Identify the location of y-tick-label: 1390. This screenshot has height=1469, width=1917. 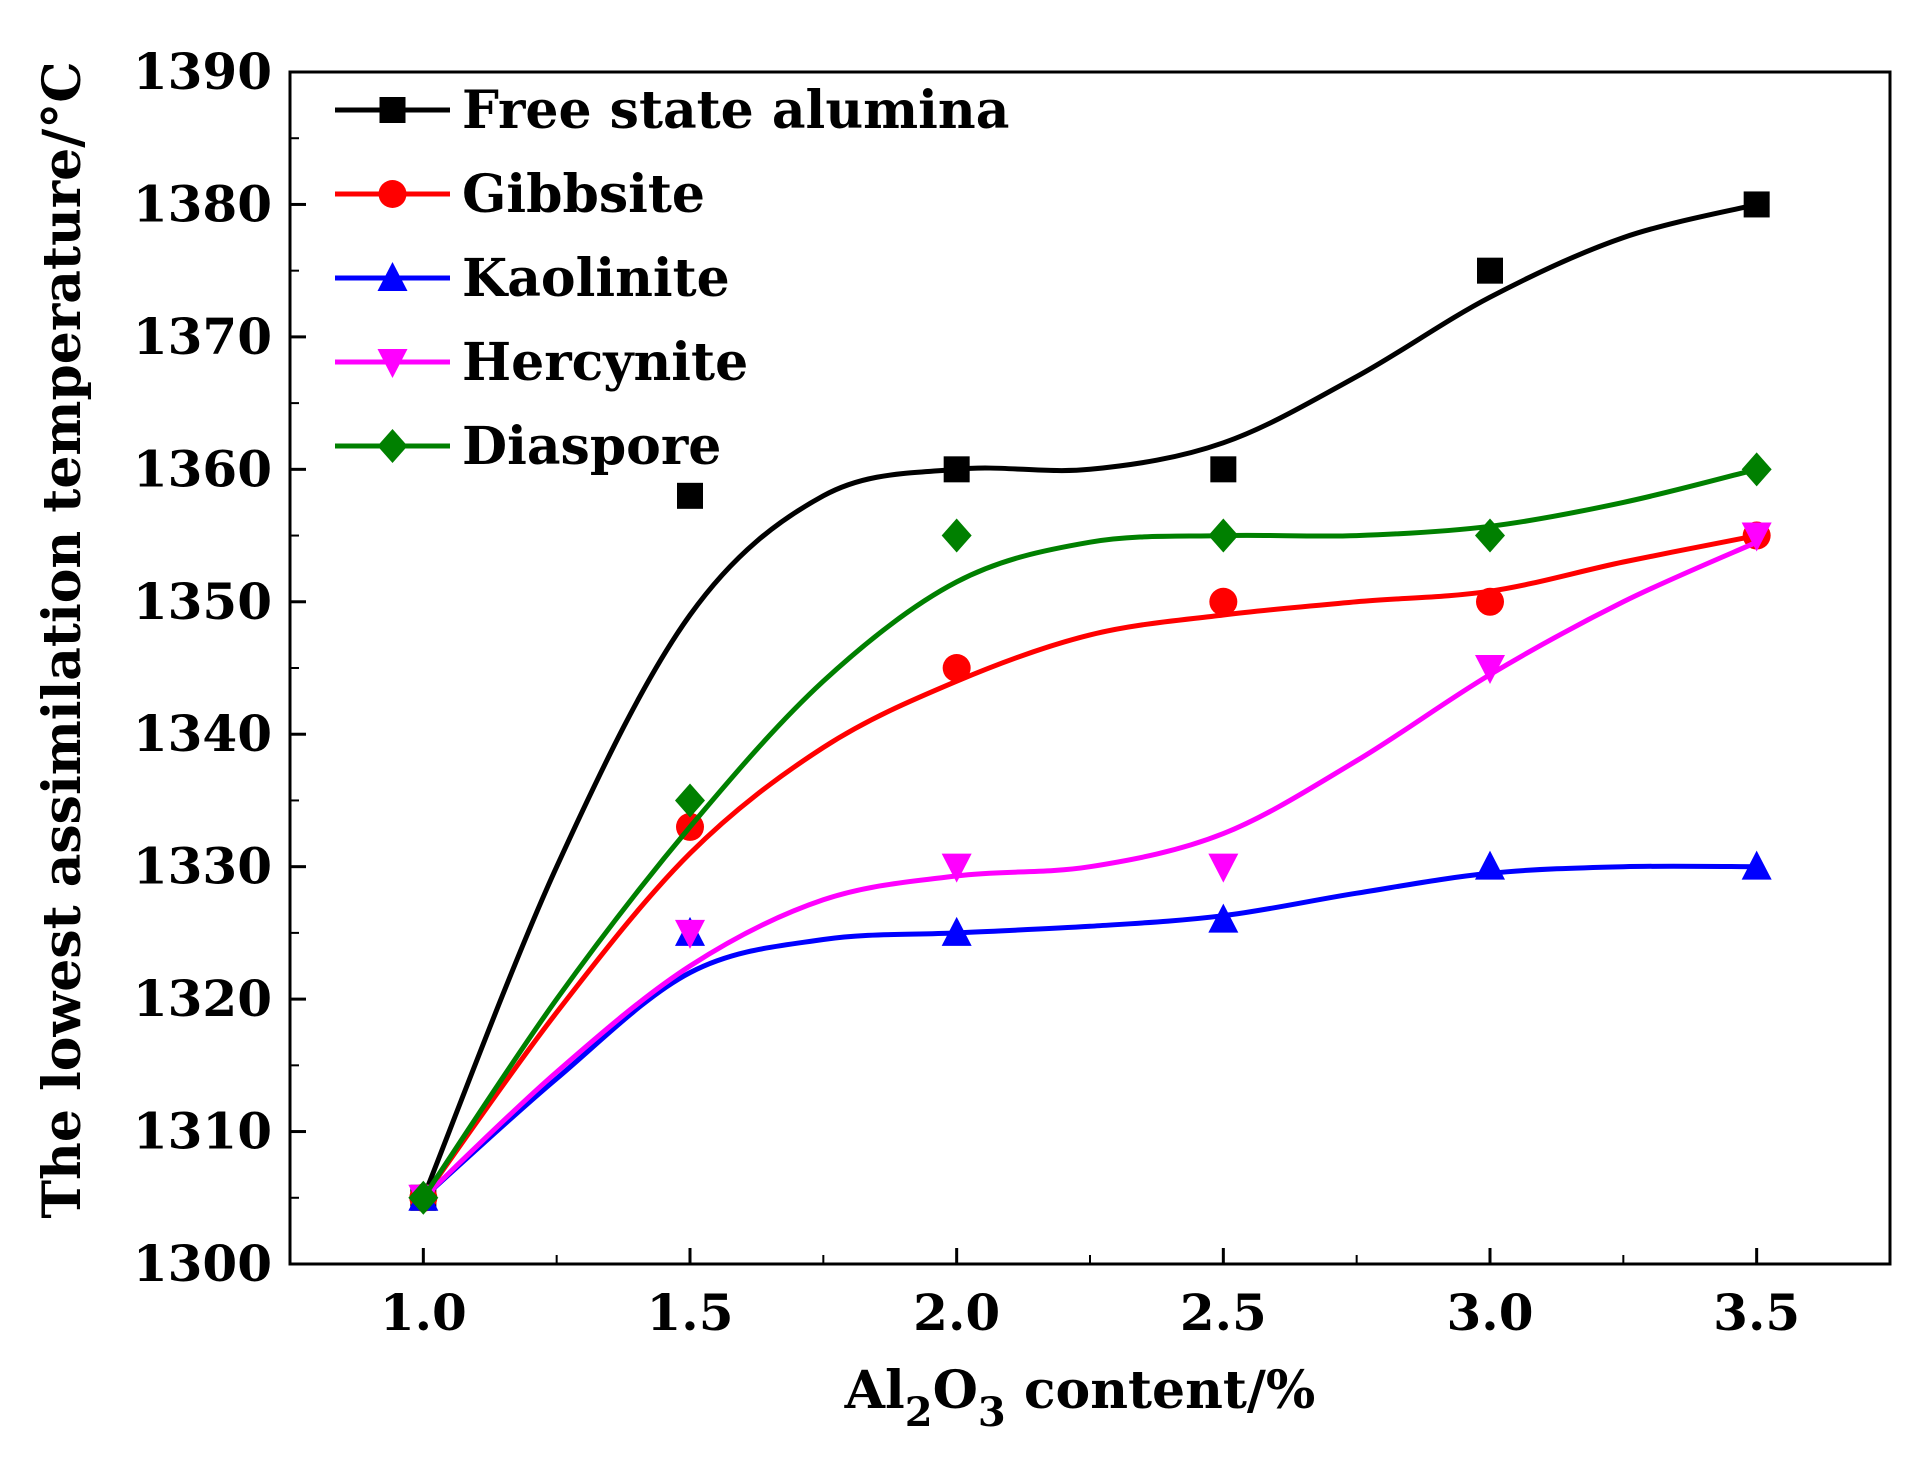
(202, 71).